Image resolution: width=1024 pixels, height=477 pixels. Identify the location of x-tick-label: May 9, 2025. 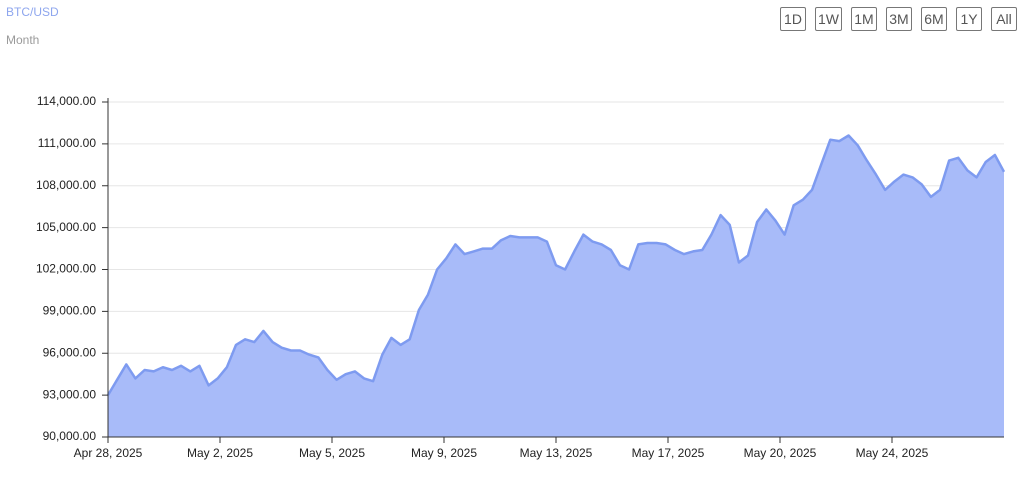
(444, 453).